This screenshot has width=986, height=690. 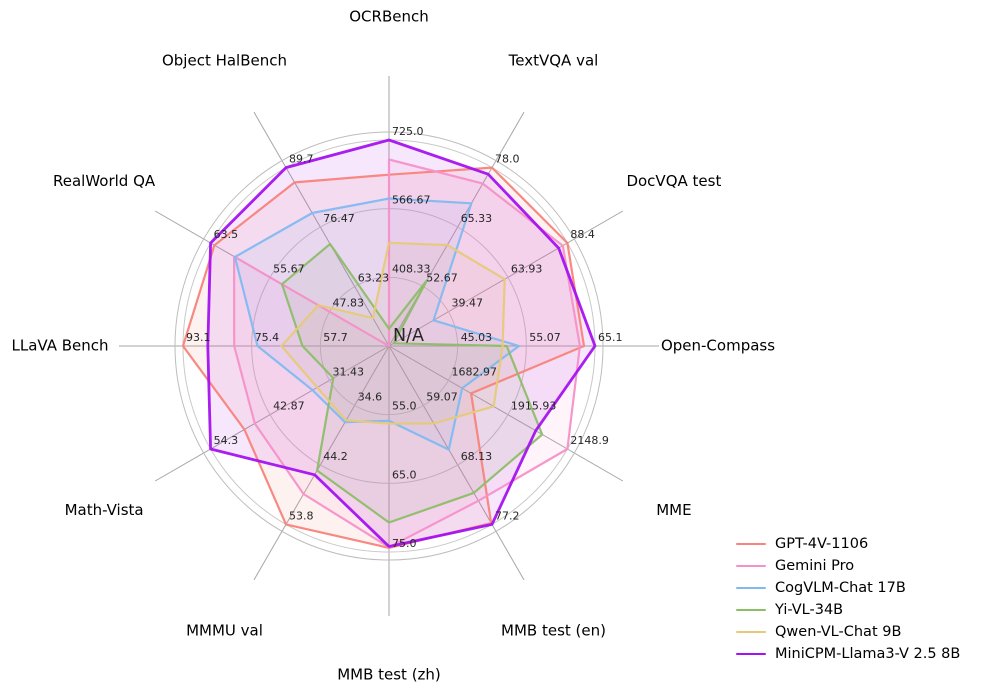 What do you see at coordinates (335, 456) in the screenshot?
I see `tick-label-mmmu-val-2: 44.2` at bounding box center [335, 456].